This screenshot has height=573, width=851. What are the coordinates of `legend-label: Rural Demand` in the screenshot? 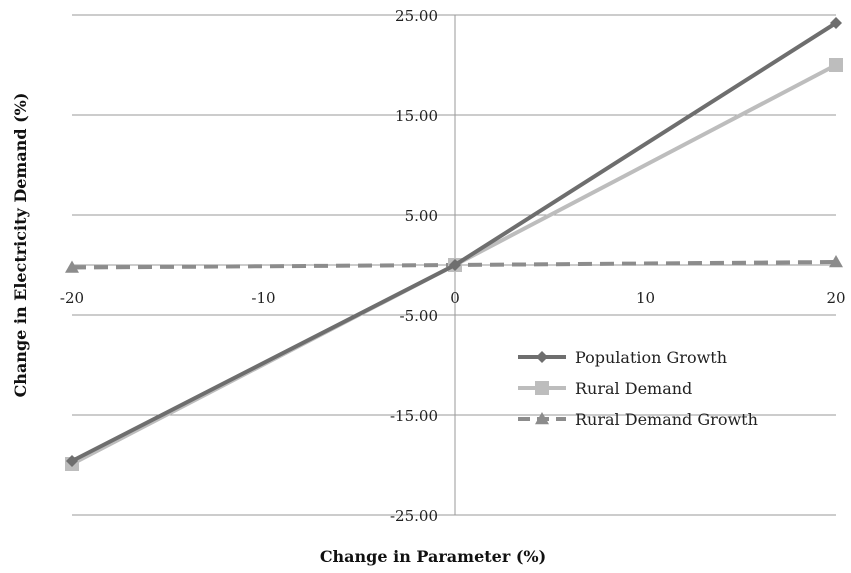 It's located at (633, 388).